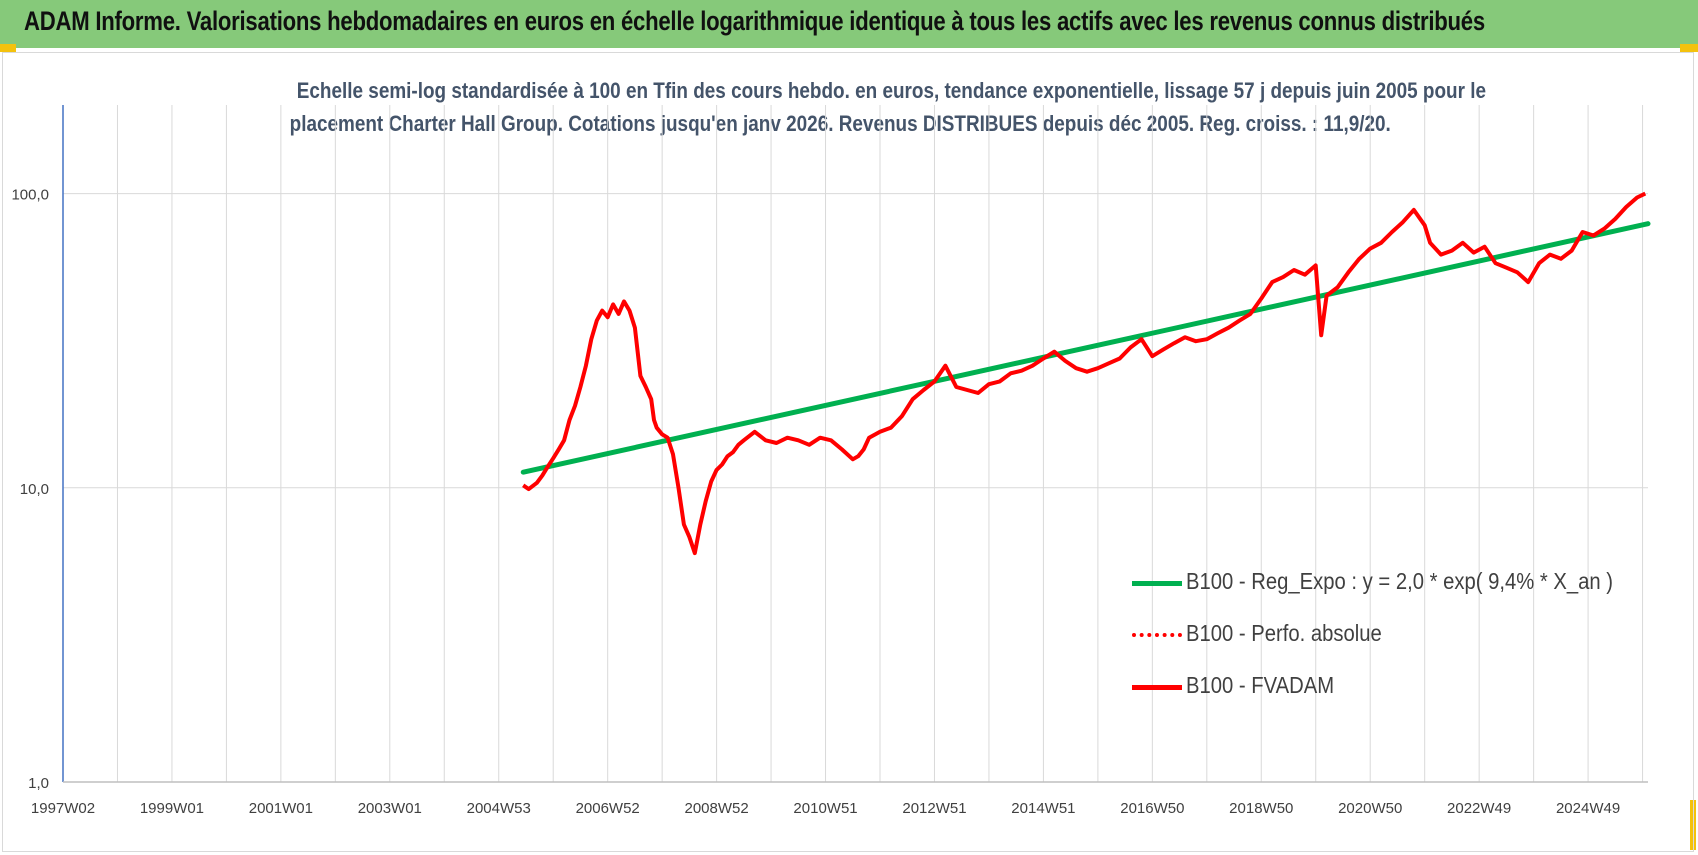  Describe the element at coordinates (1370, 808) in the screenshot. I see `x-tick-label: 2020W50` at that location.